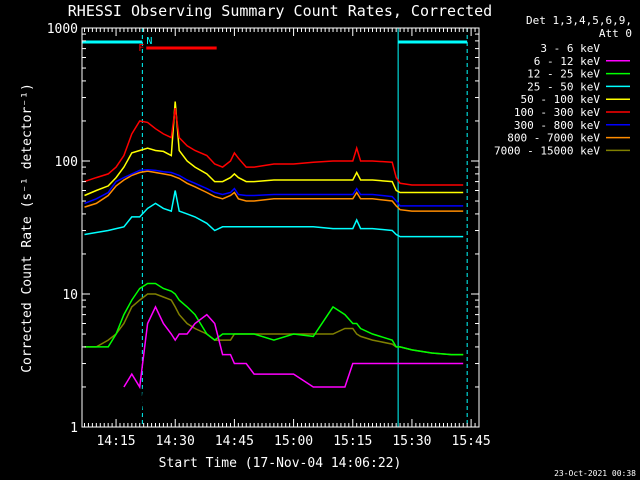  What do you see at coordinates (27, 228) in the screenshot?
I see `y-axis-label: Corrected Count Rate (s⁻¹ detector⁻¹)` at bounding box center [27, 228].